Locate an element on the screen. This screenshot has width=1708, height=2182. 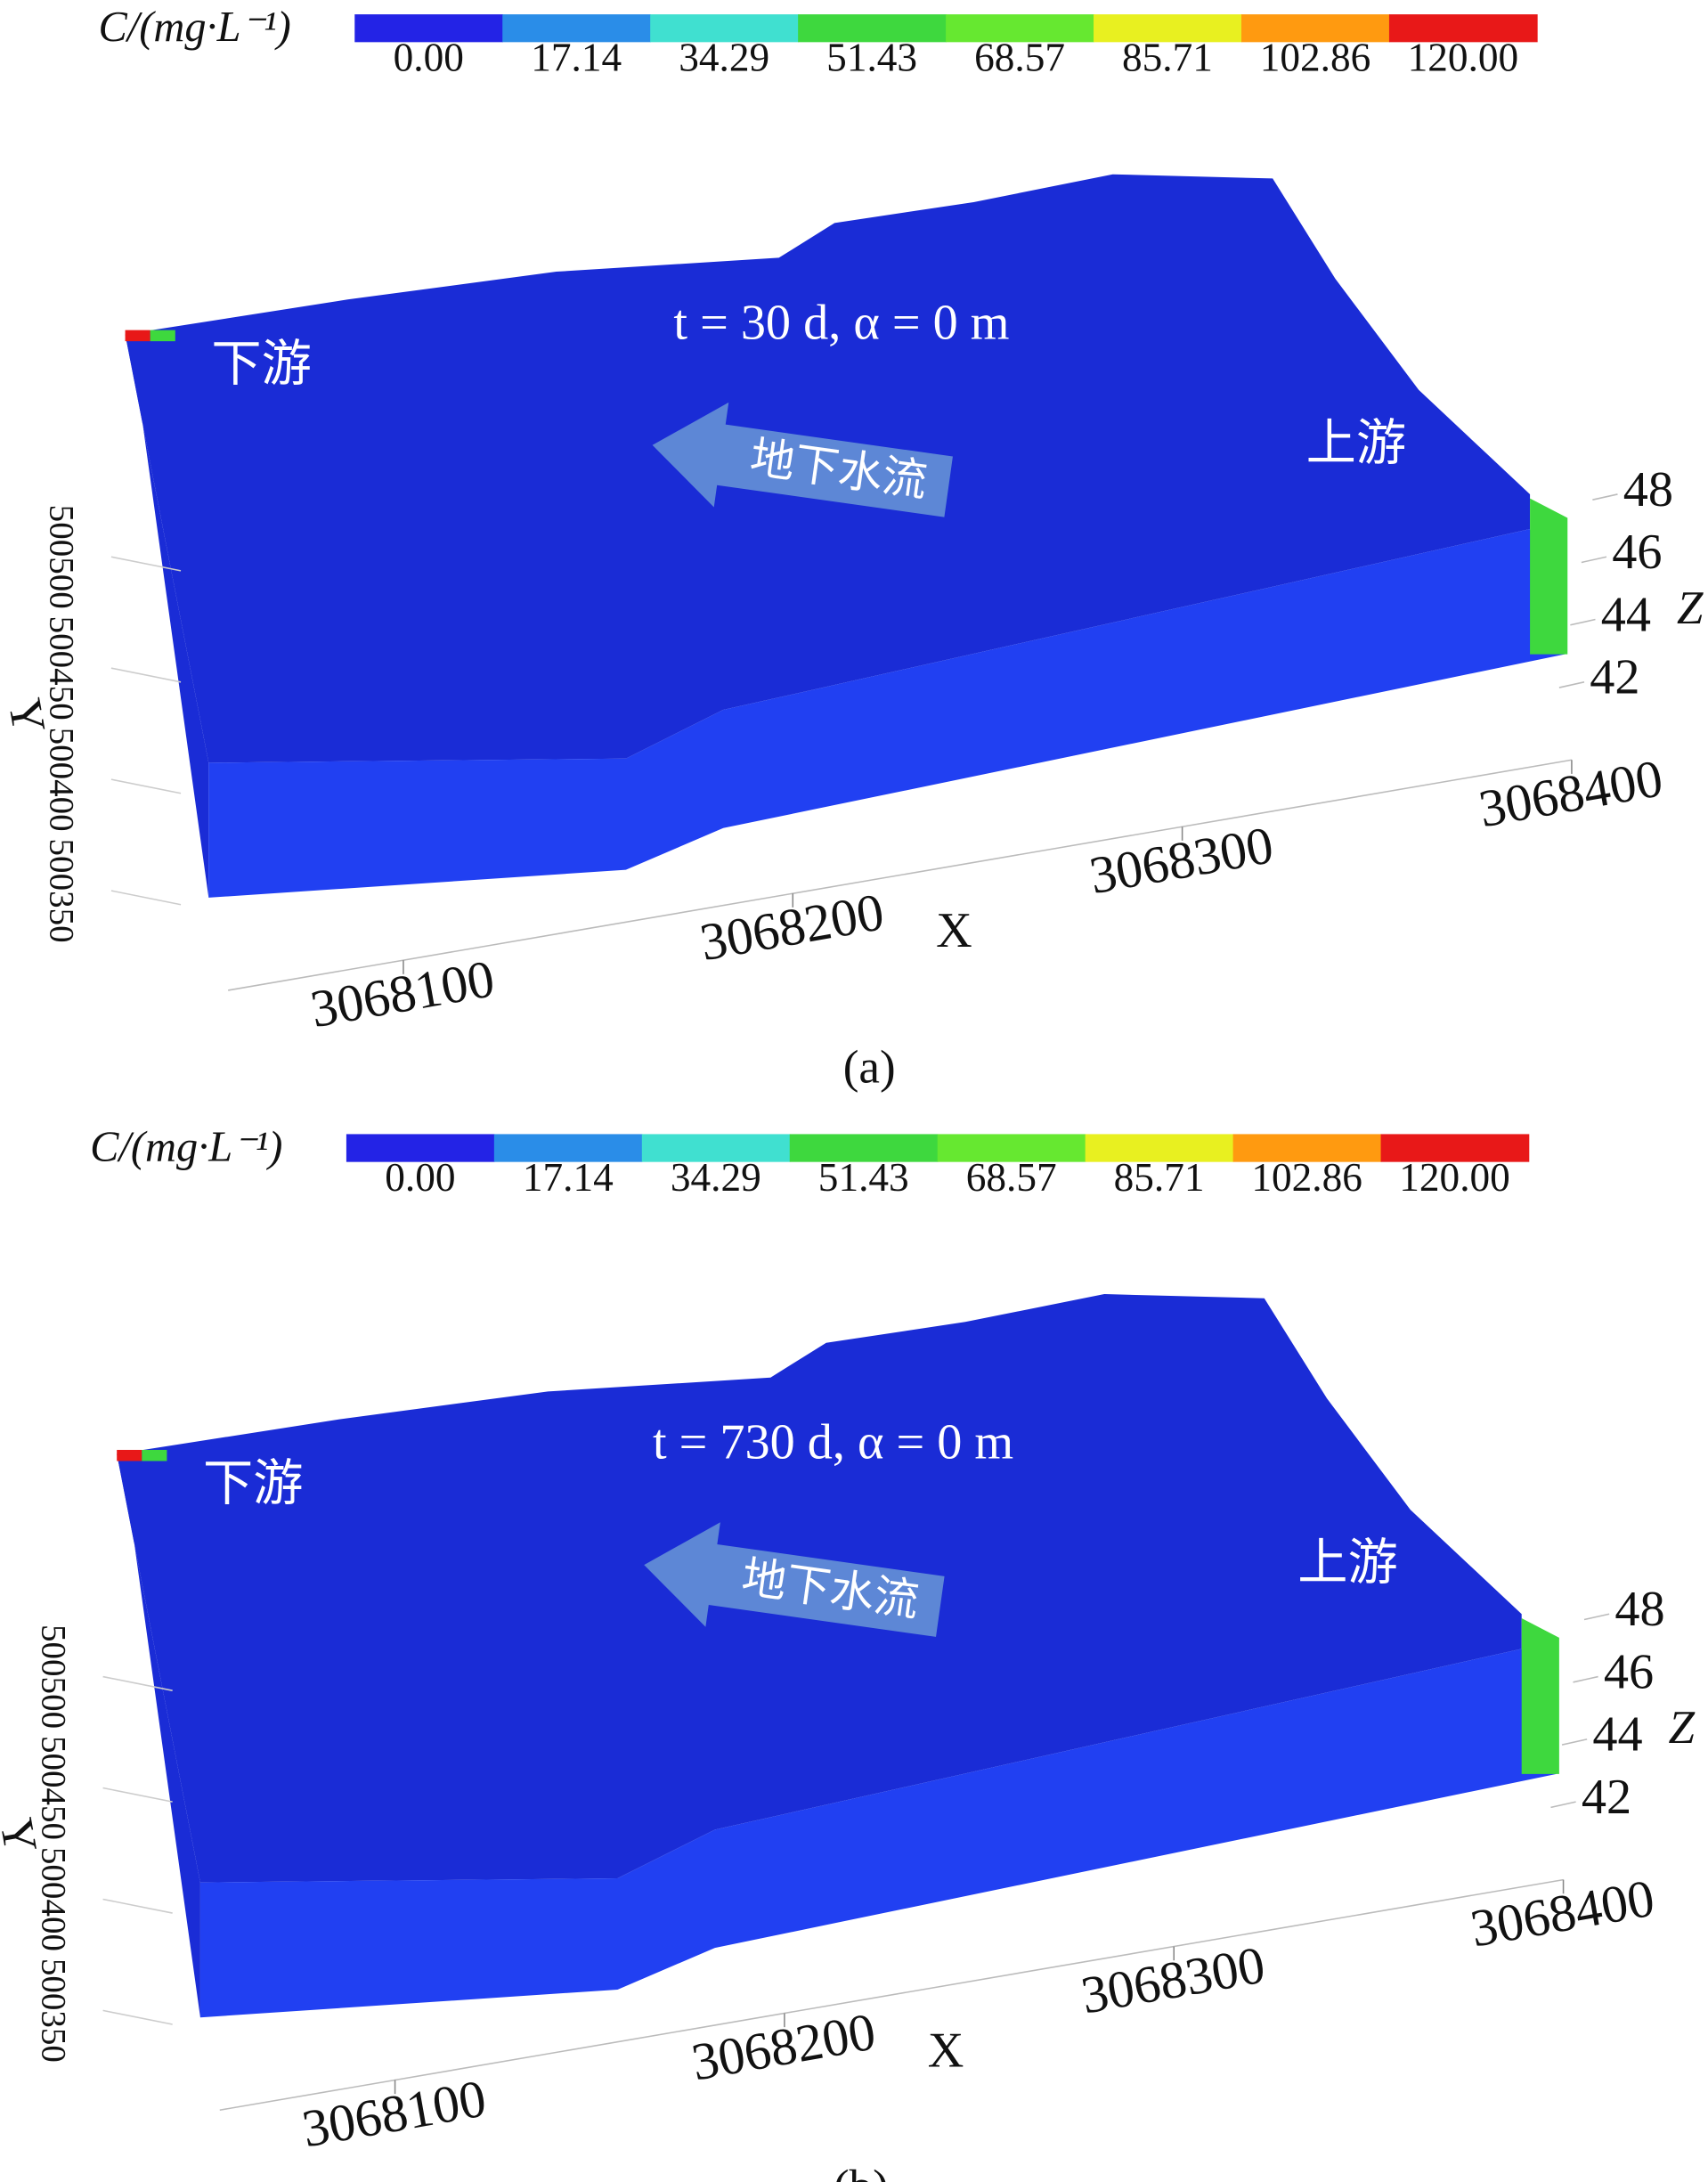
panel-label: (a) is located at coordinates (869, 1067).